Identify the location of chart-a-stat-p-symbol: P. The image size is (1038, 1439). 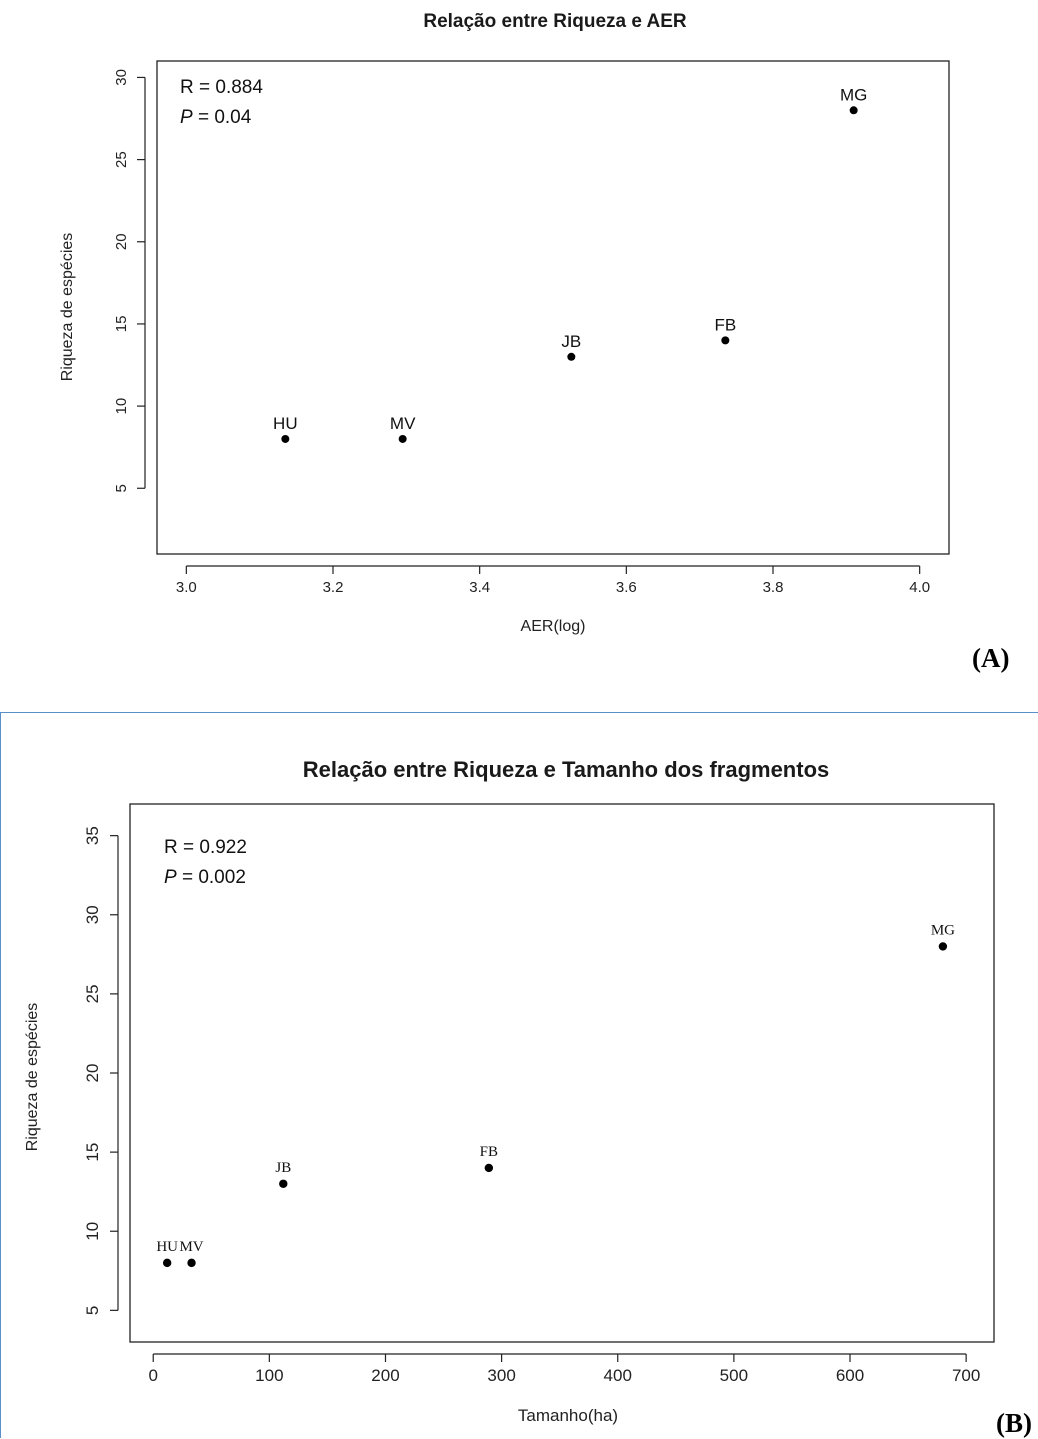
(186, 117).